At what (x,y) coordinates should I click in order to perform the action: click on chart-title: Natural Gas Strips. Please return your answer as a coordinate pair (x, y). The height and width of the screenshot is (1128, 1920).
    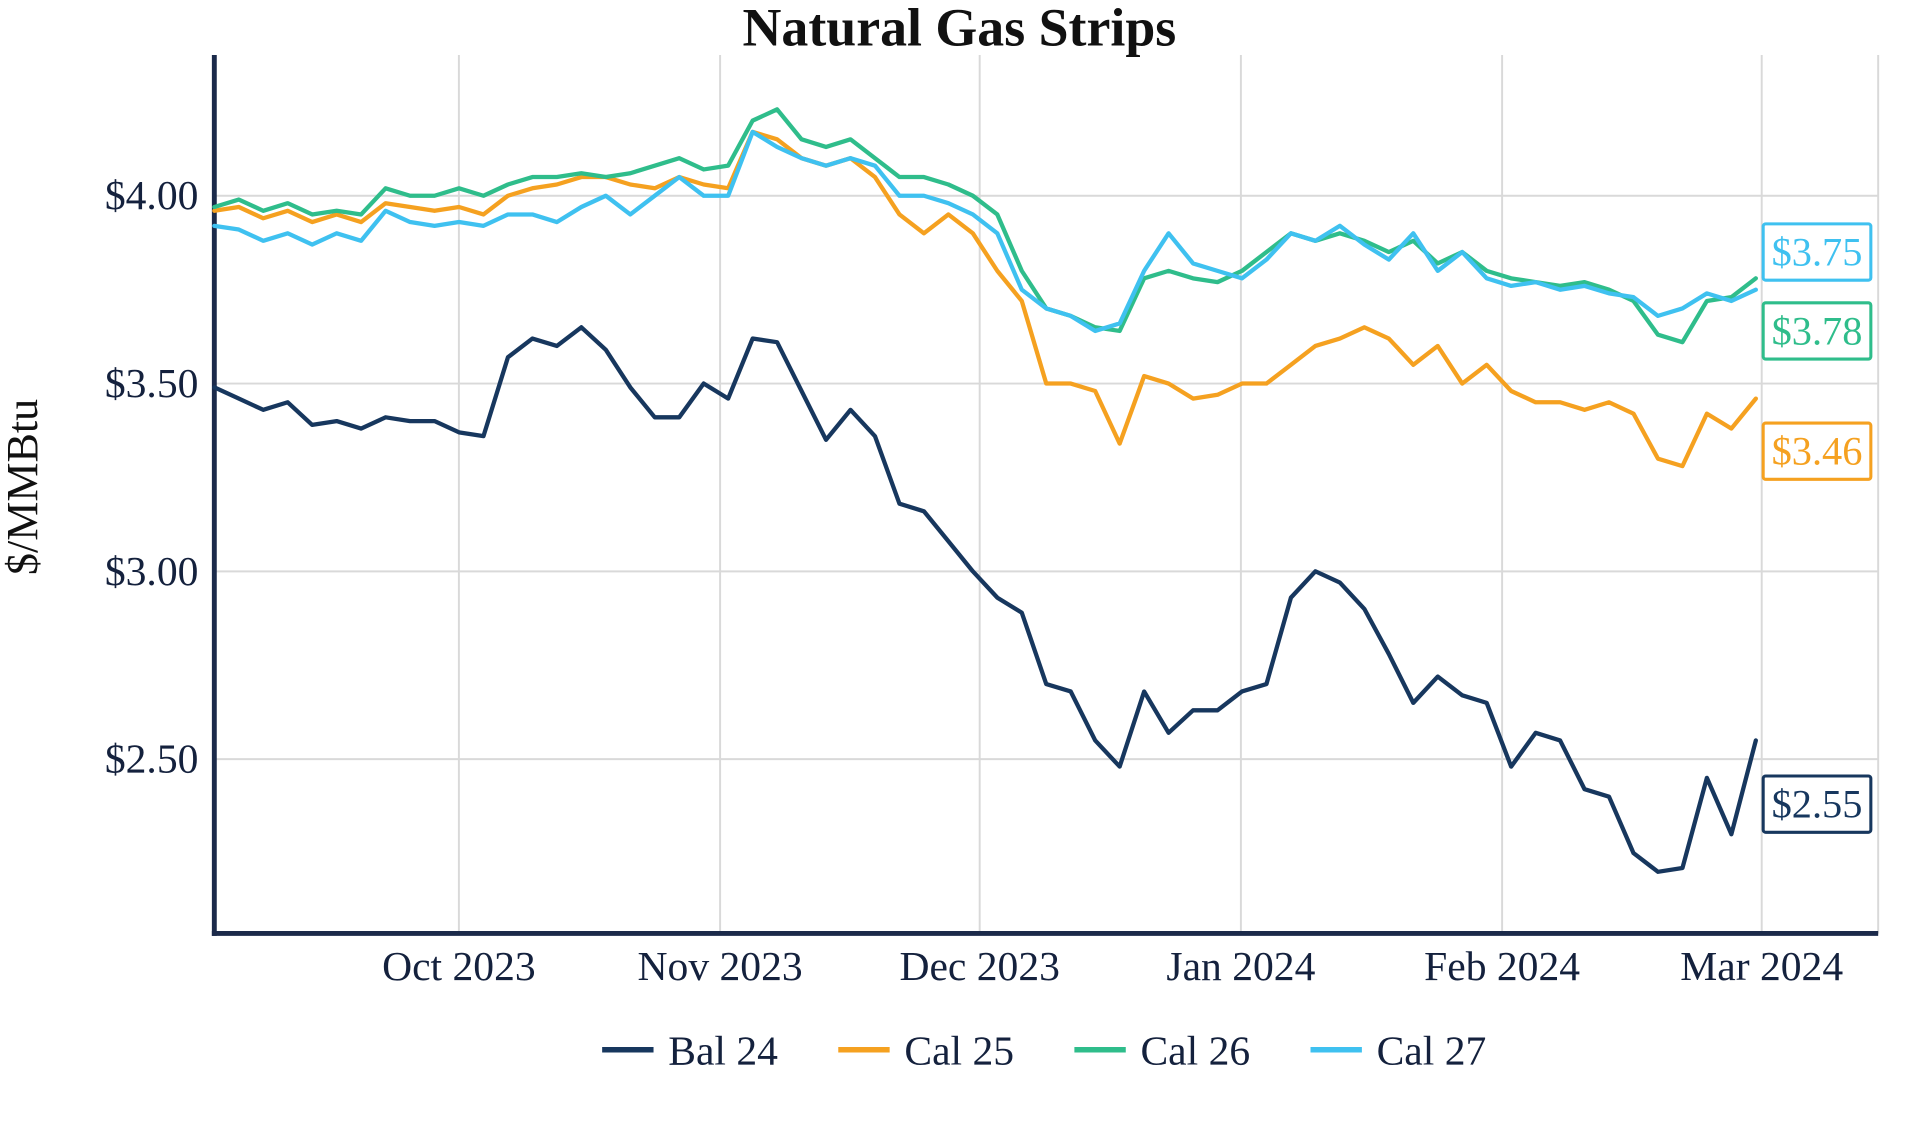
    Looking at the image, I should click on (960, 28).